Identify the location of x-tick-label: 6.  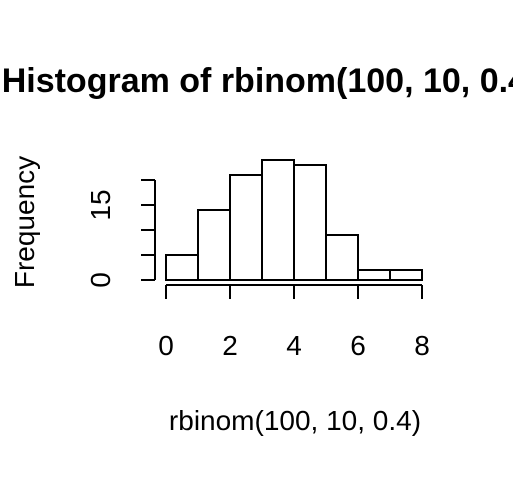
(358, 345).